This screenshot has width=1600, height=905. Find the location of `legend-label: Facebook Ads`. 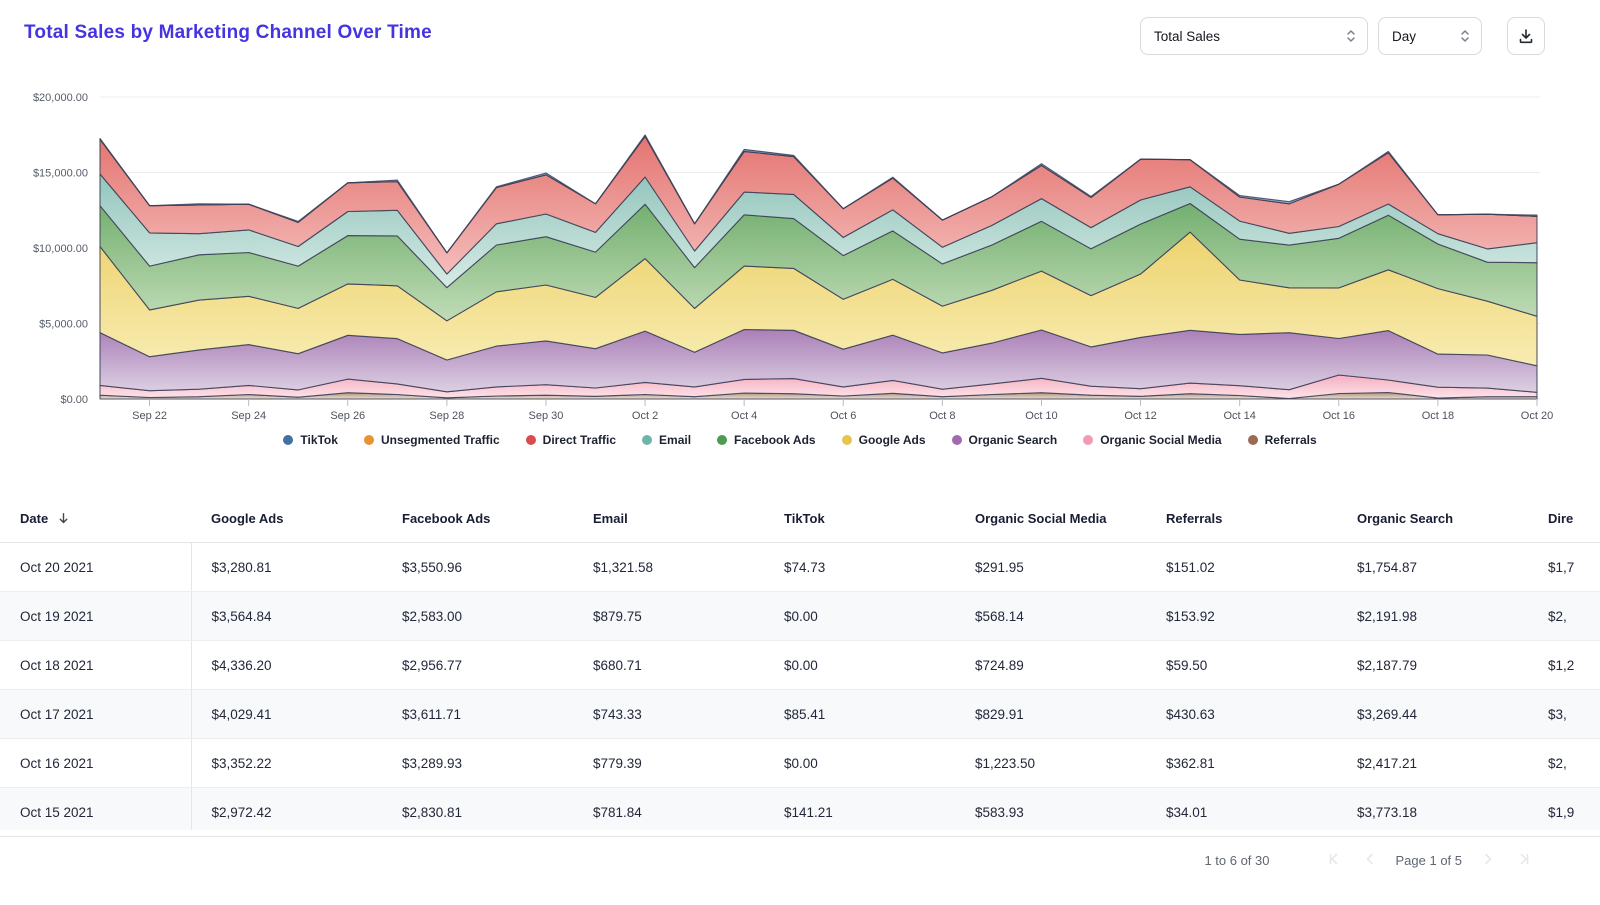

legend-label: Facebook Ads is located at coordinates (775, 440).